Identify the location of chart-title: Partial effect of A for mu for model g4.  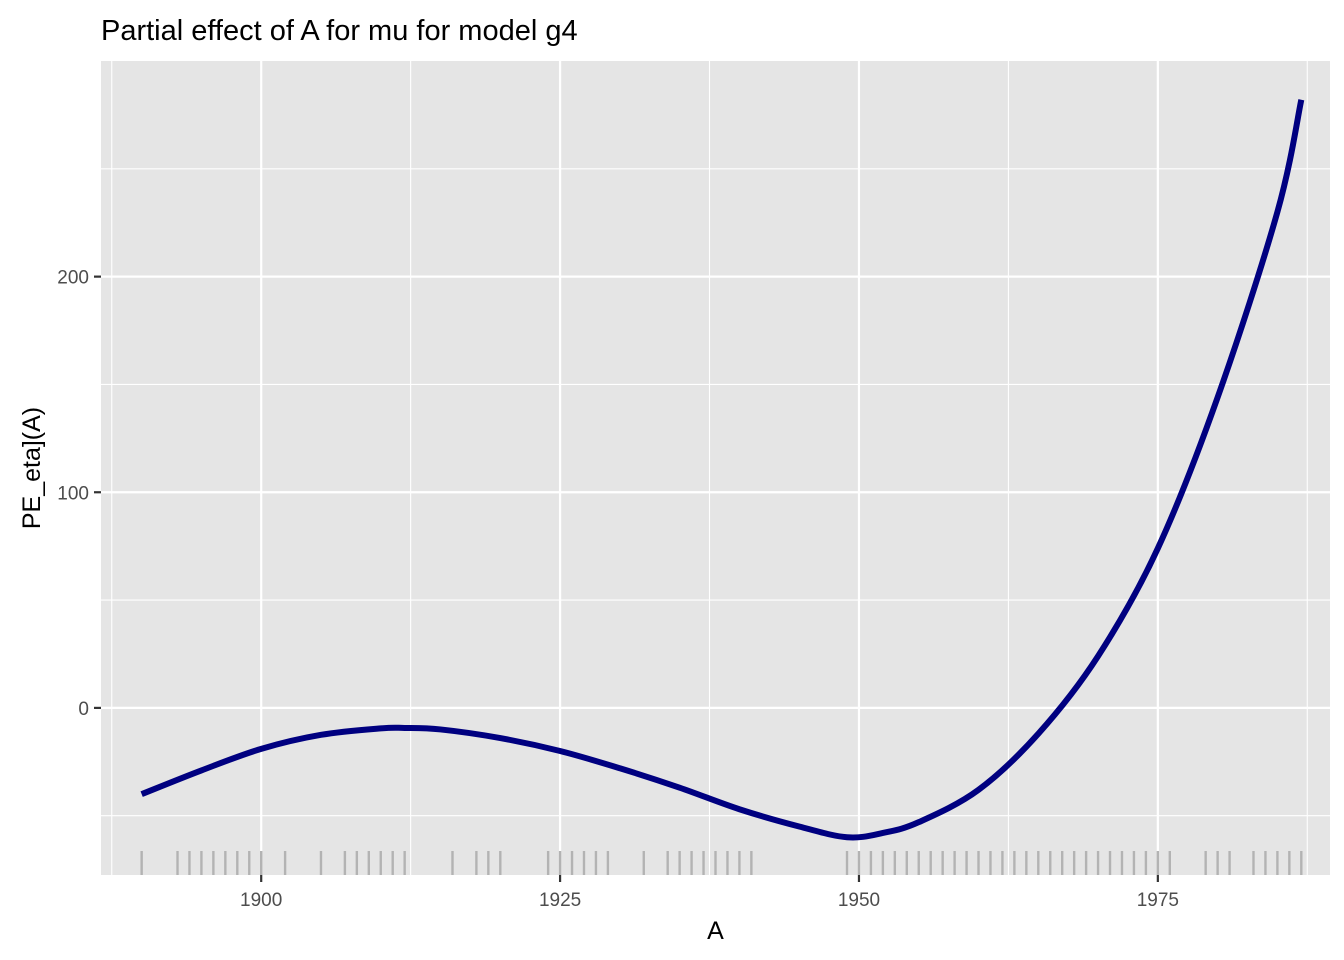
(339, 31).